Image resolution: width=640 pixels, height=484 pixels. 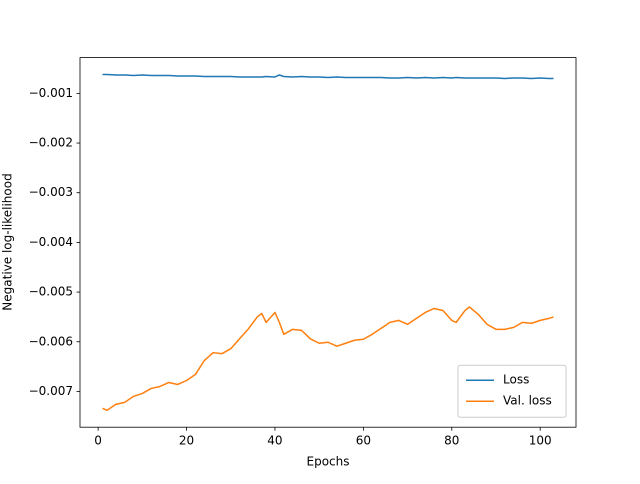 What do you see at coordinates (527, 401) in the screenshot?
I see `legend-label: Val. loss` at bounding box center [527, 401].